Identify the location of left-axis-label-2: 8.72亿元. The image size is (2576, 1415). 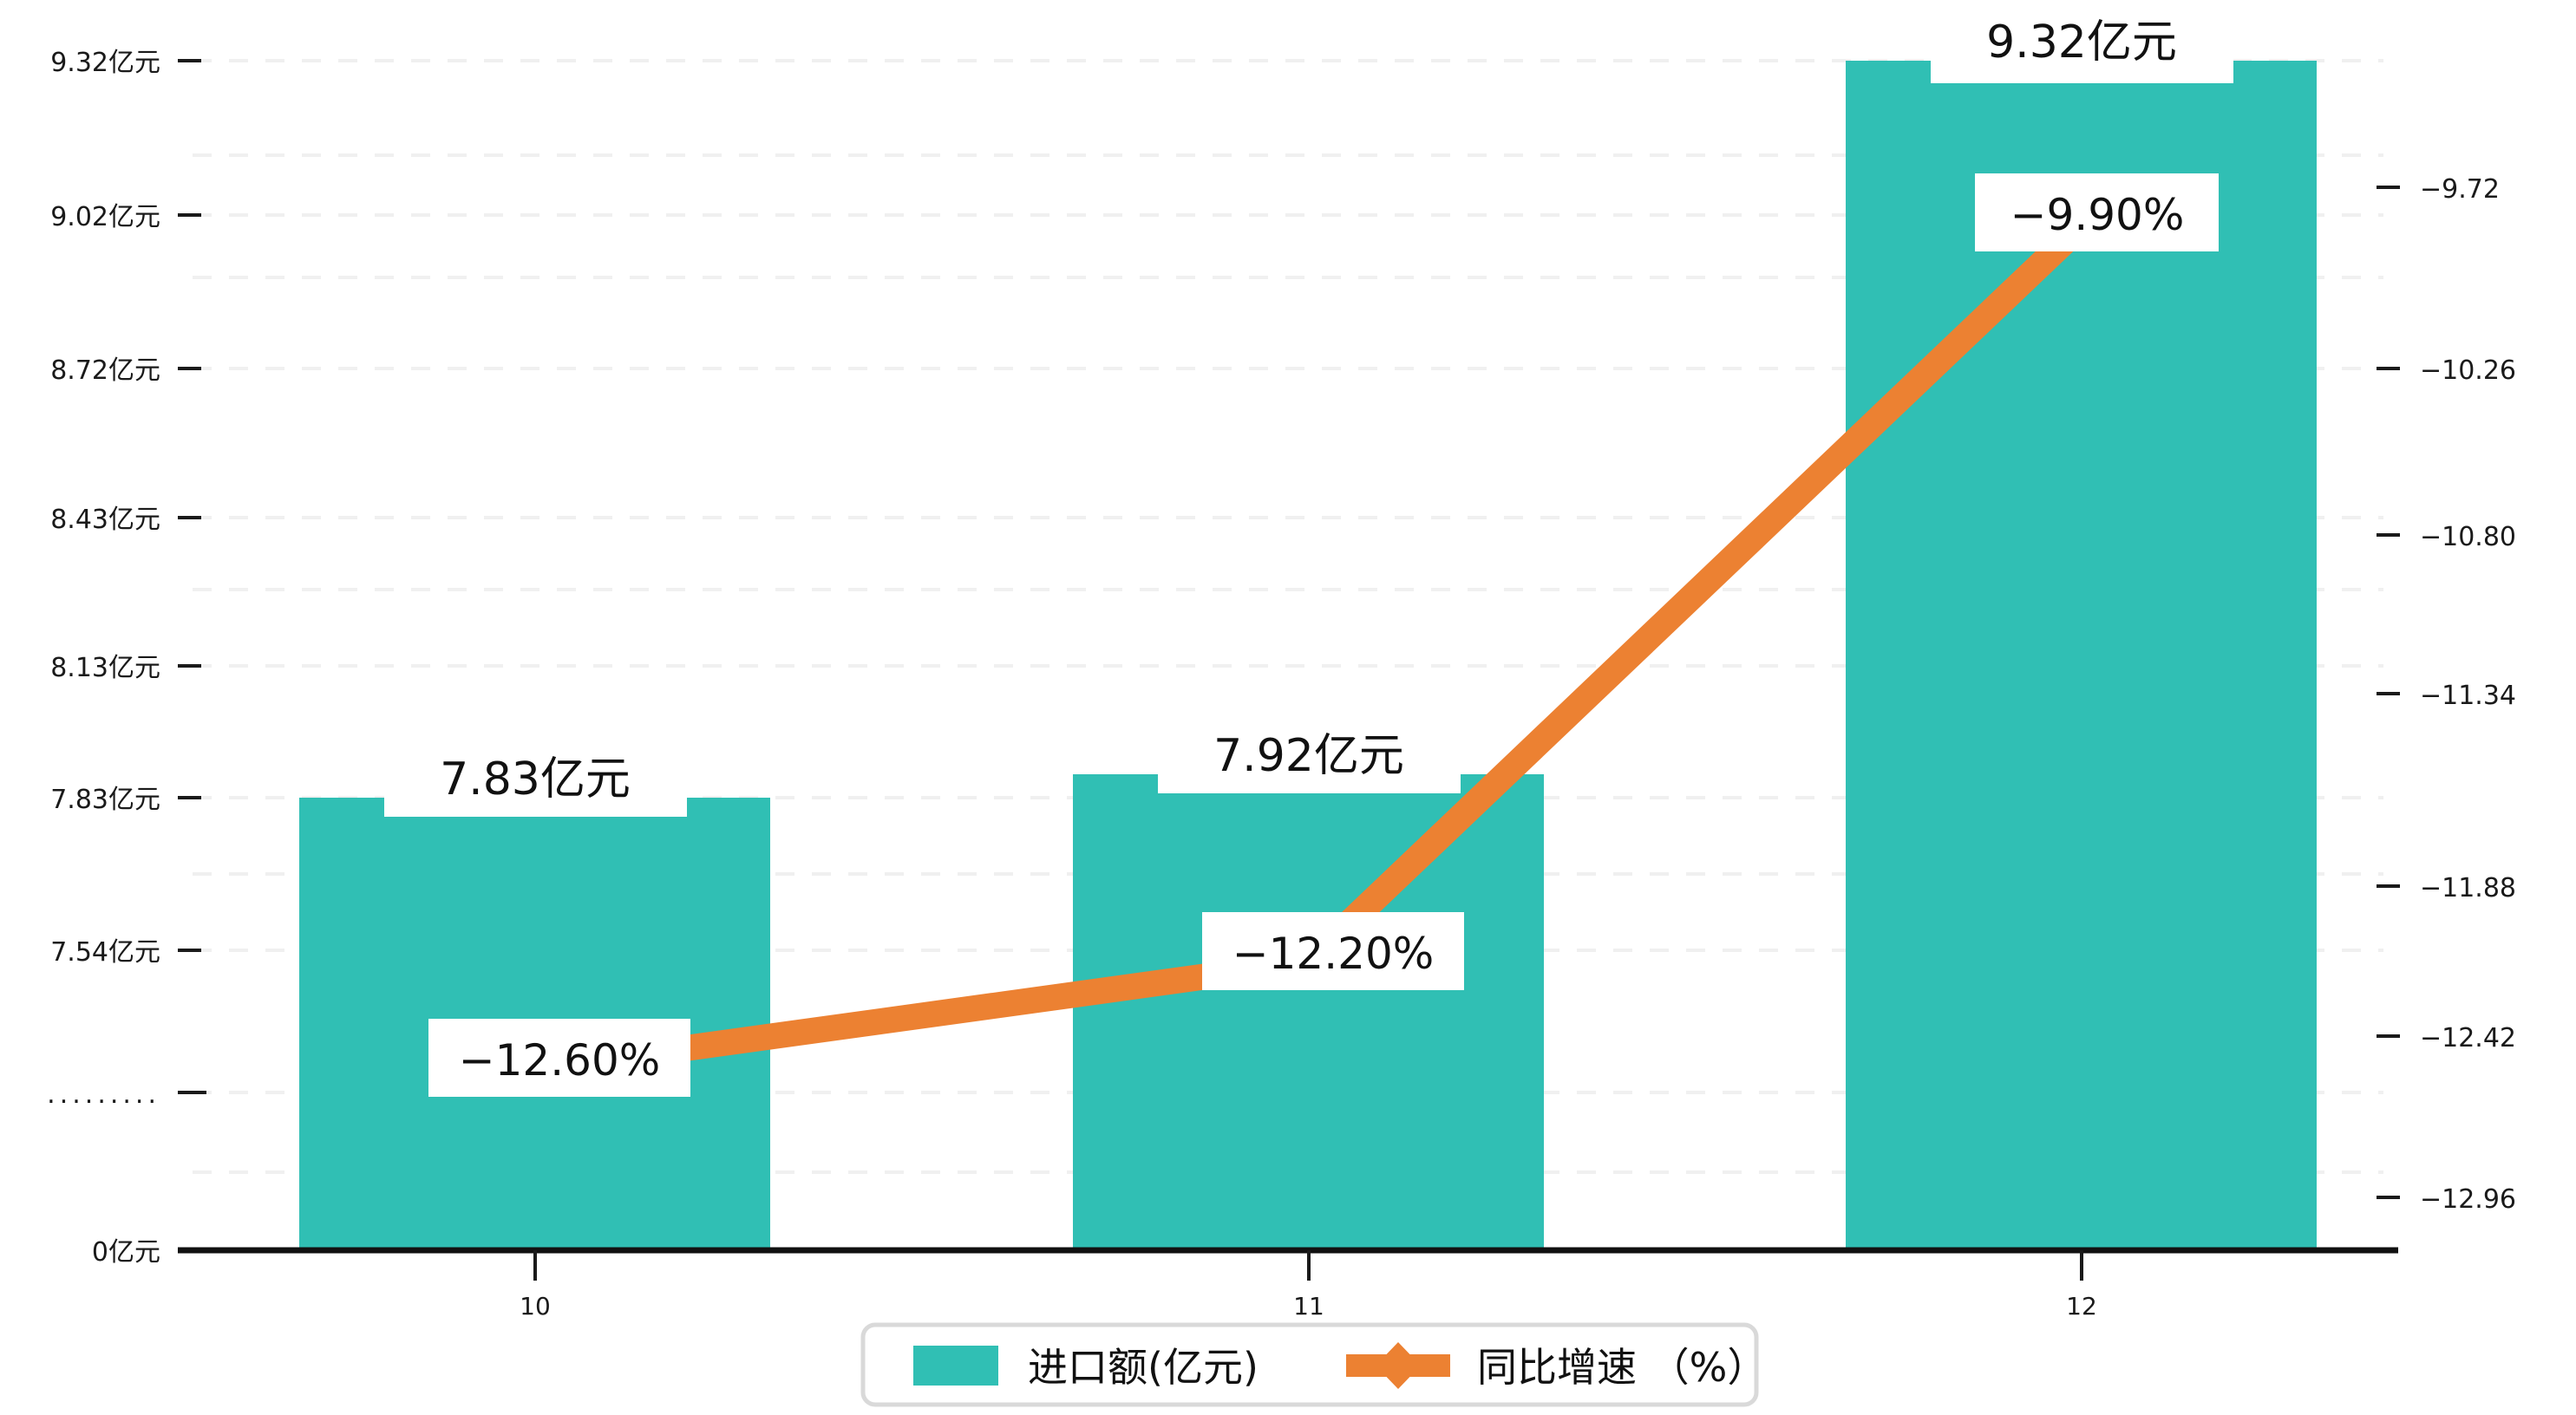
(105, 370).